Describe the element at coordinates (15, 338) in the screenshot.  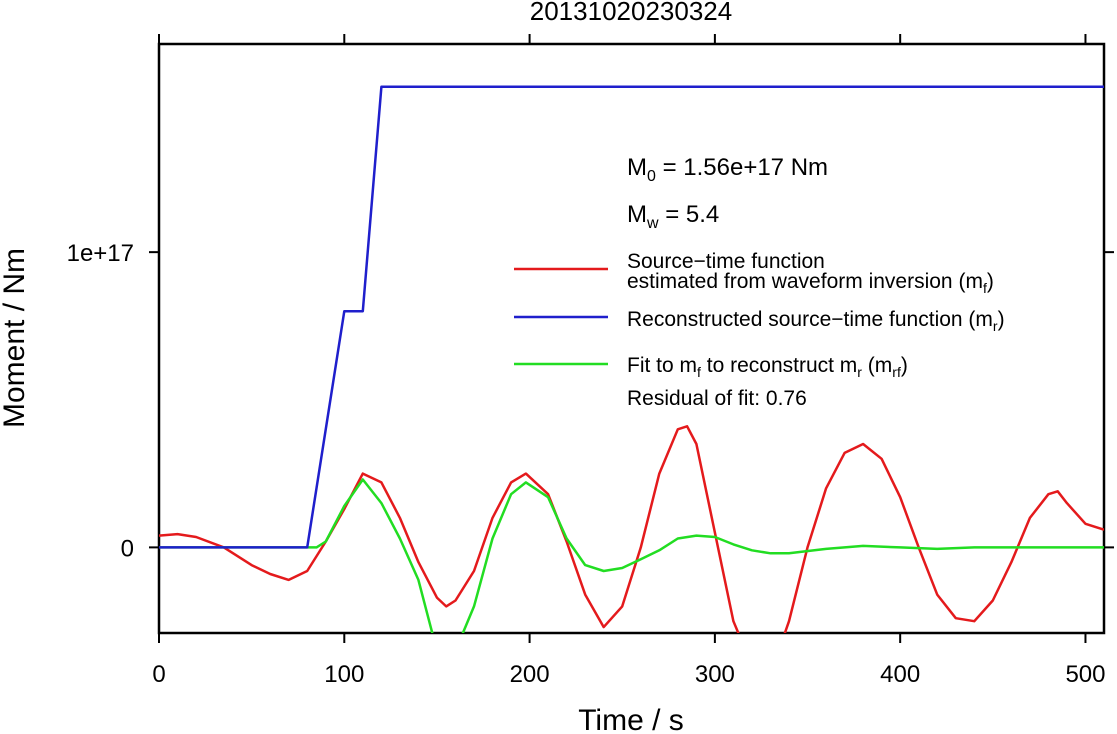
I see `y-axis-label: Moment / Nm` at that location.